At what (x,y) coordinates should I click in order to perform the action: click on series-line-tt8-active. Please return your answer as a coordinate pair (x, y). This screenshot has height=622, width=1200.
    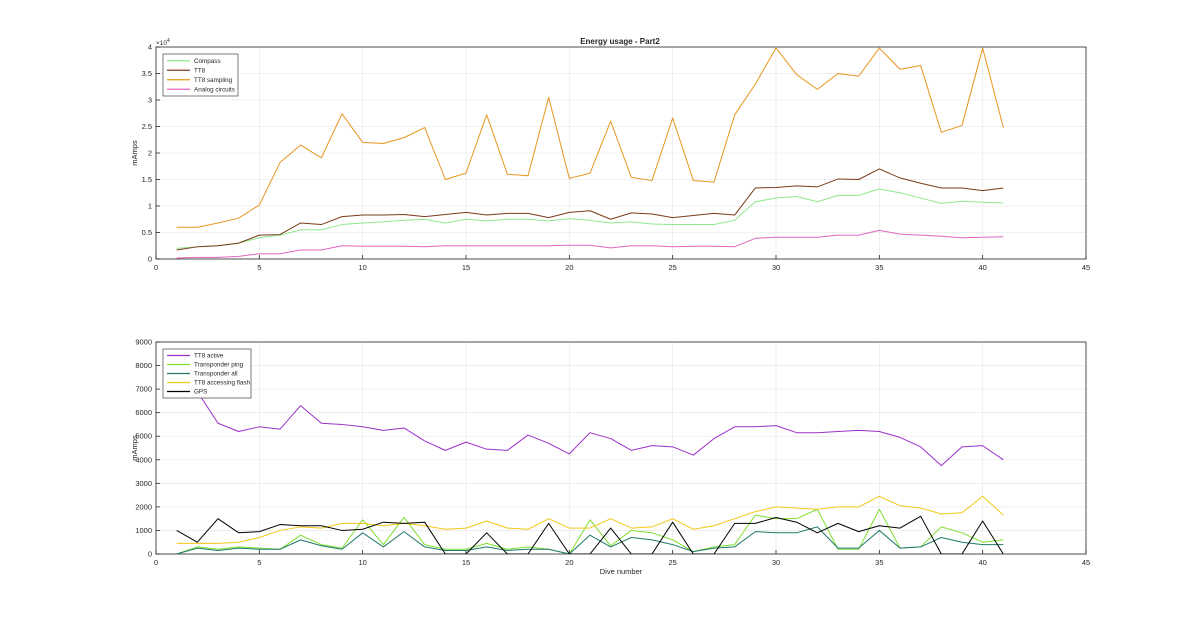
    Looking at the image, I should click on (590, 419).